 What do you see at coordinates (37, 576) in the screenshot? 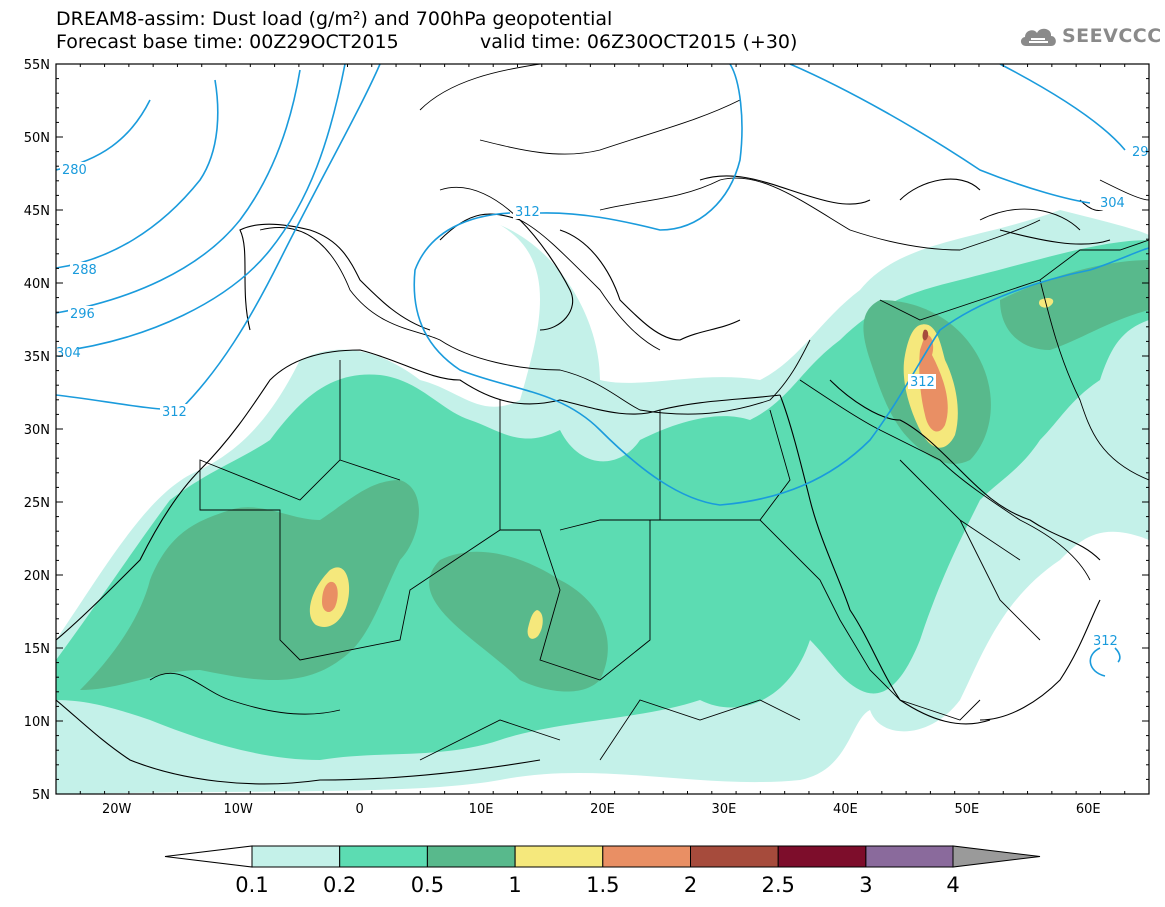
I see `lat-label: 20N` at bounding box center [37, 576].